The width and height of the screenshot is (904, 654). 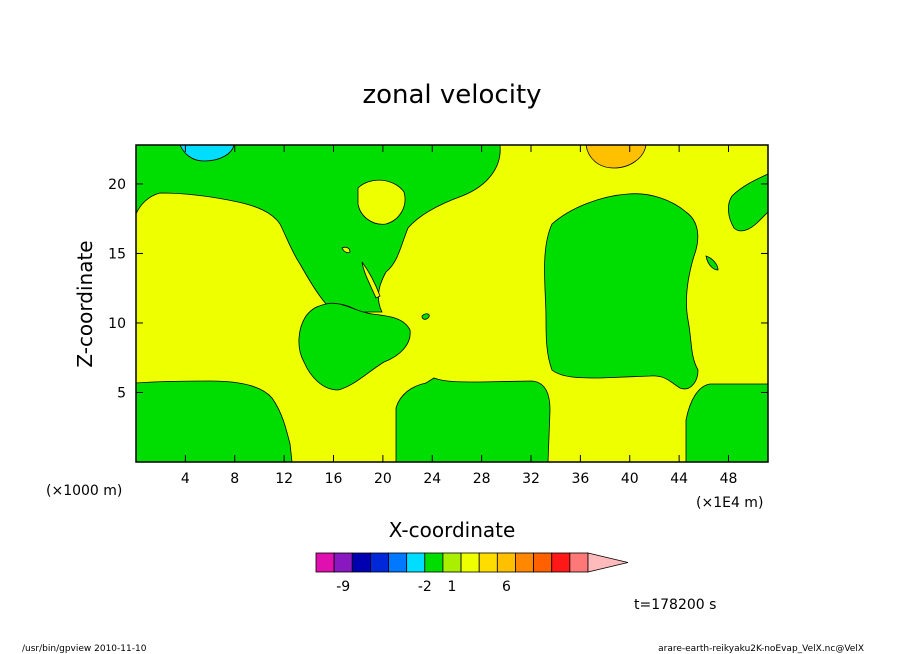 I want to click on contour-green-bottom-middle, so click(x=473, y=420).